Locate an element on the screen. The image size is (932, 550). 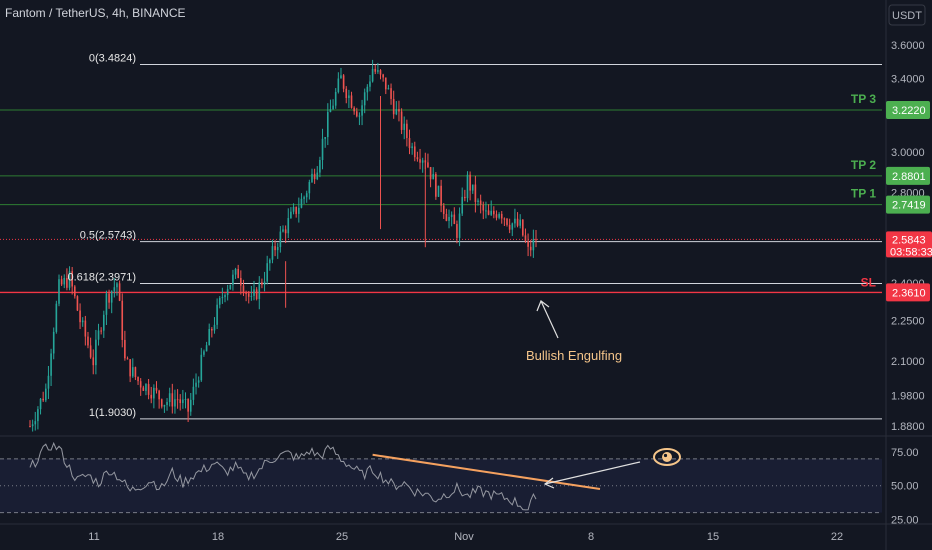
x-tick-label: 22 is located at coordinates (837, 537).